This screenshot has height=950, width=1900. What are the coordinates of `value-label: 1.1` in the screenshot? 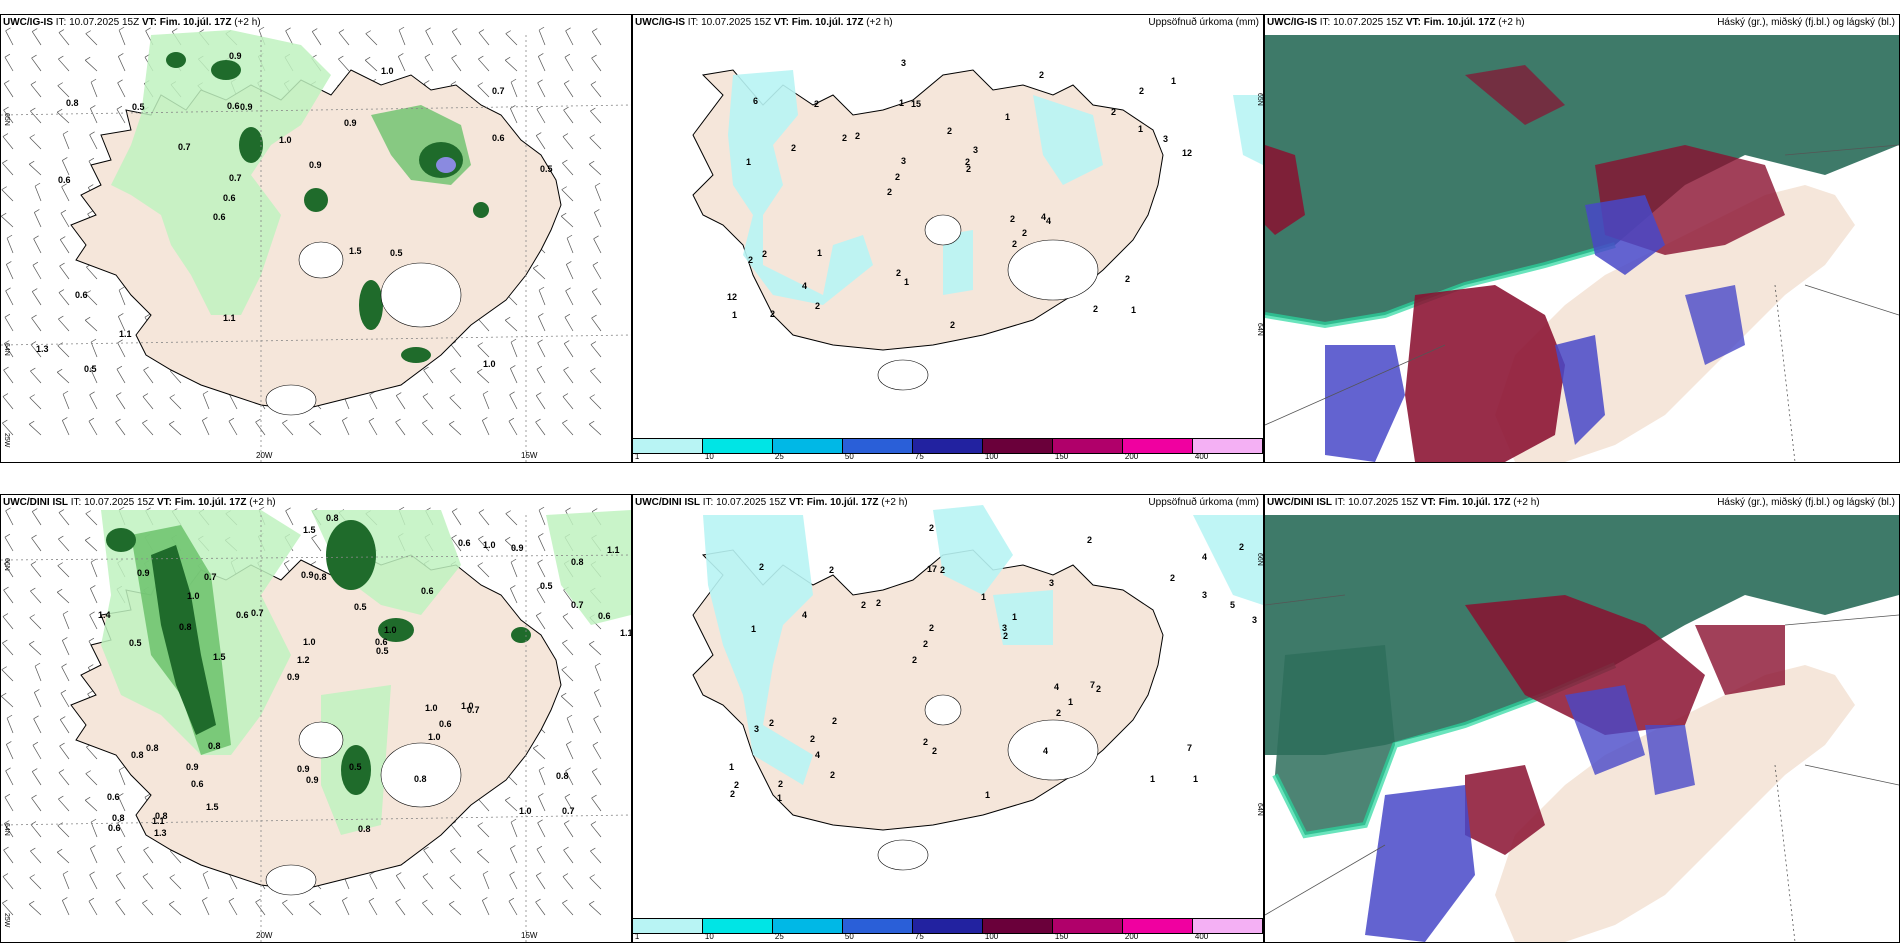 It's located at (625, 633).